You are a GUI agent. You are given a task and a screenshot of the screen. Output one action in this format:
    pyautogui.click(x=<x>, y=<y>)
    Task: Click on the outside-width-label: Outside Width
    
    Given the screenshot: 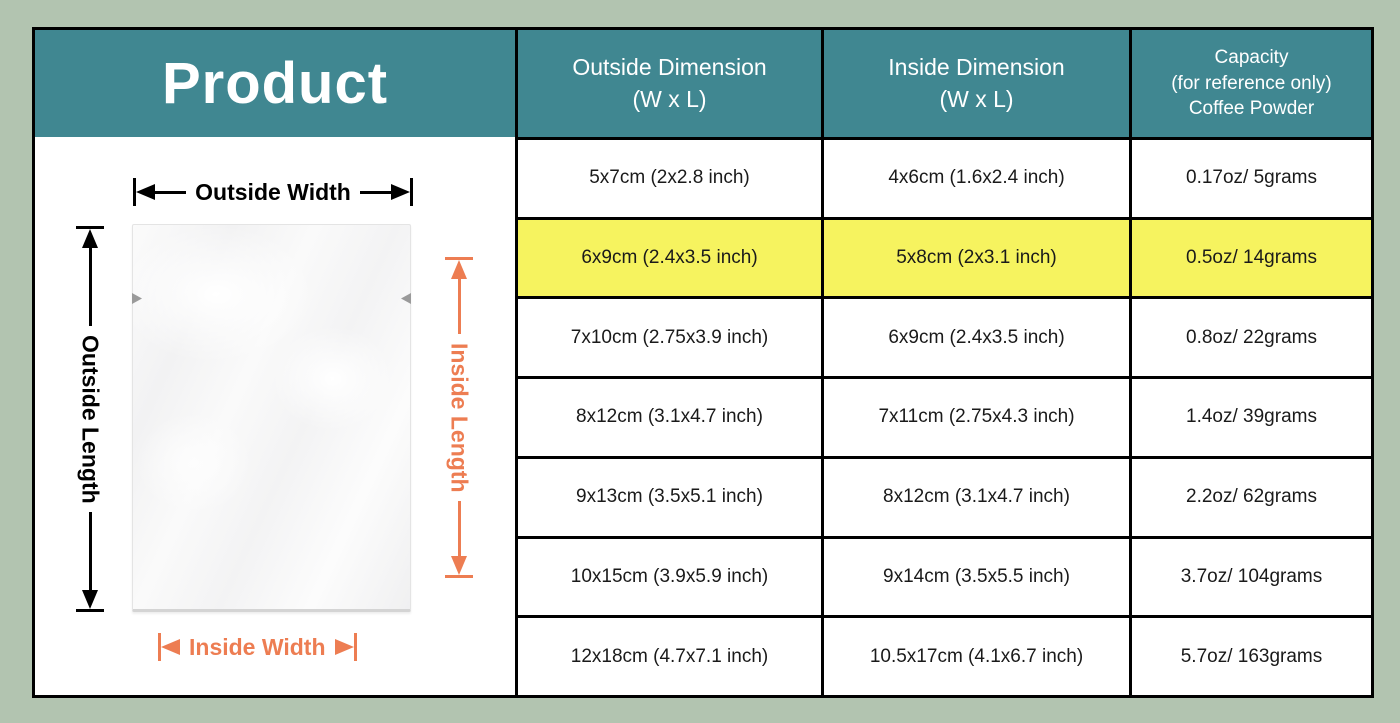 What is the action you would take?
    pyautogui.click(x=273, y=191)
    